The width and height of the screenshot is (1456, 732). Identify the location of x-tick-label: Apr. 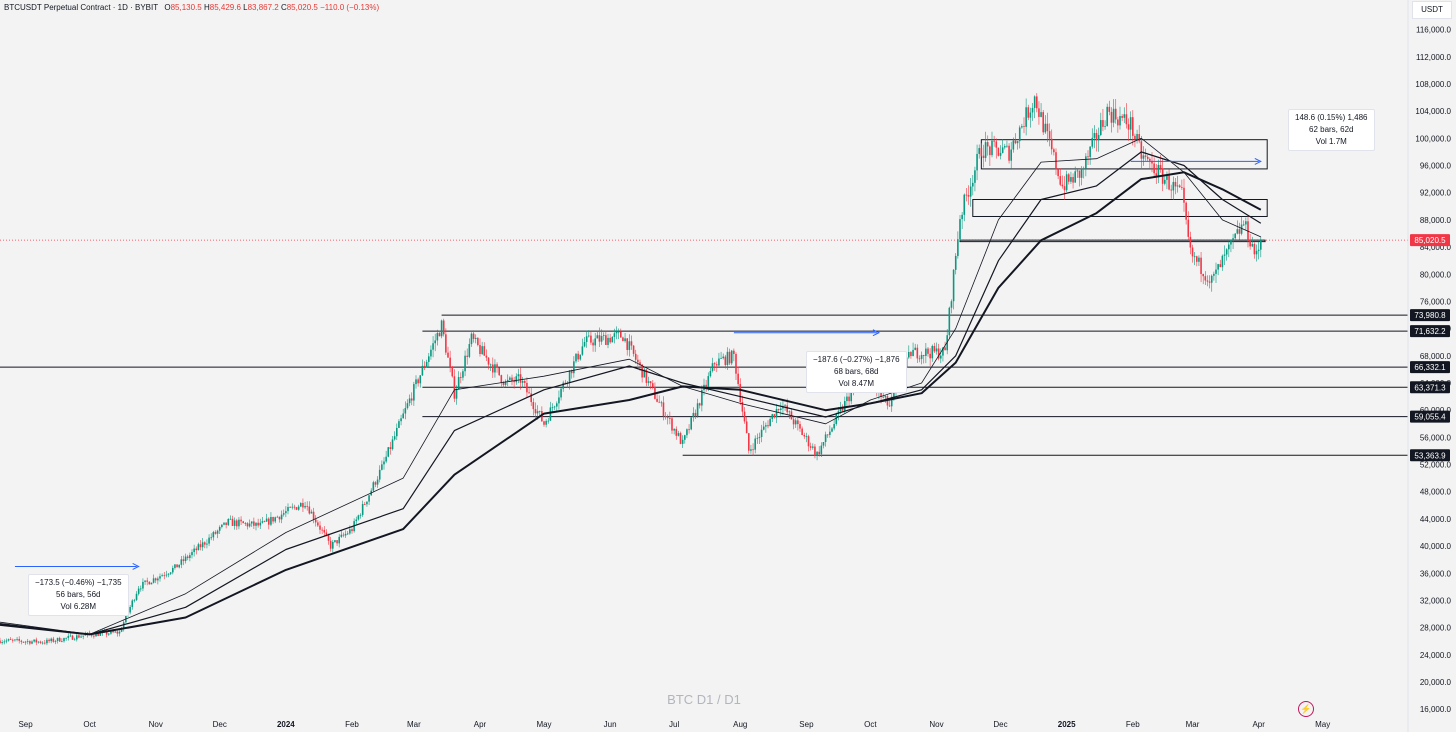
(480, 724).